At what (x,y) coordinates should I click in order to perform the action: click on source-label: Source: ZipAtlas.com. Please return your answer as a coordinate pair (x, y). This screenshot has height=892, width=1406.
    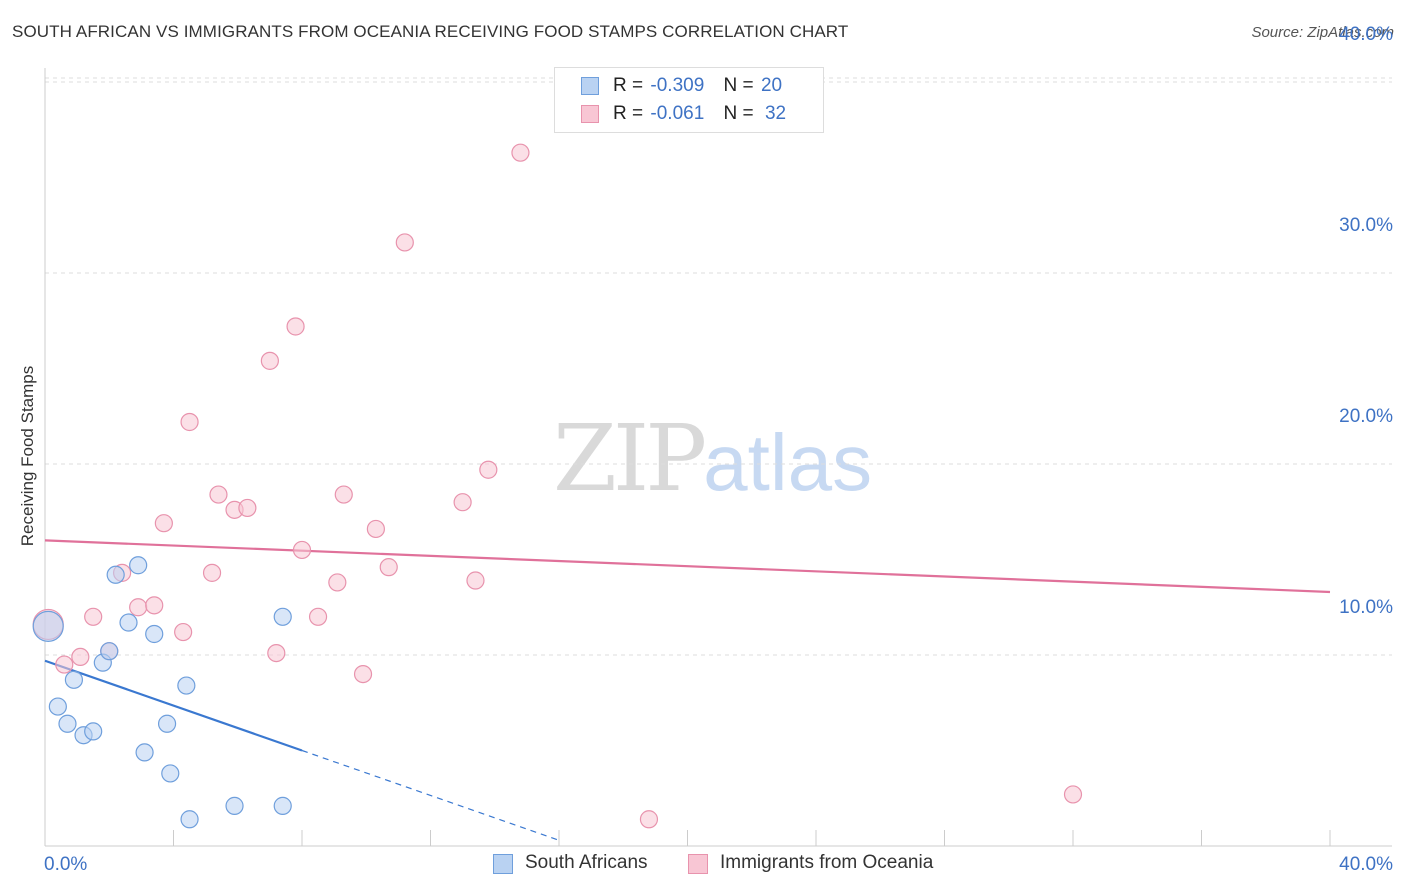
    Looking at the image, I should click on (1322, 32).